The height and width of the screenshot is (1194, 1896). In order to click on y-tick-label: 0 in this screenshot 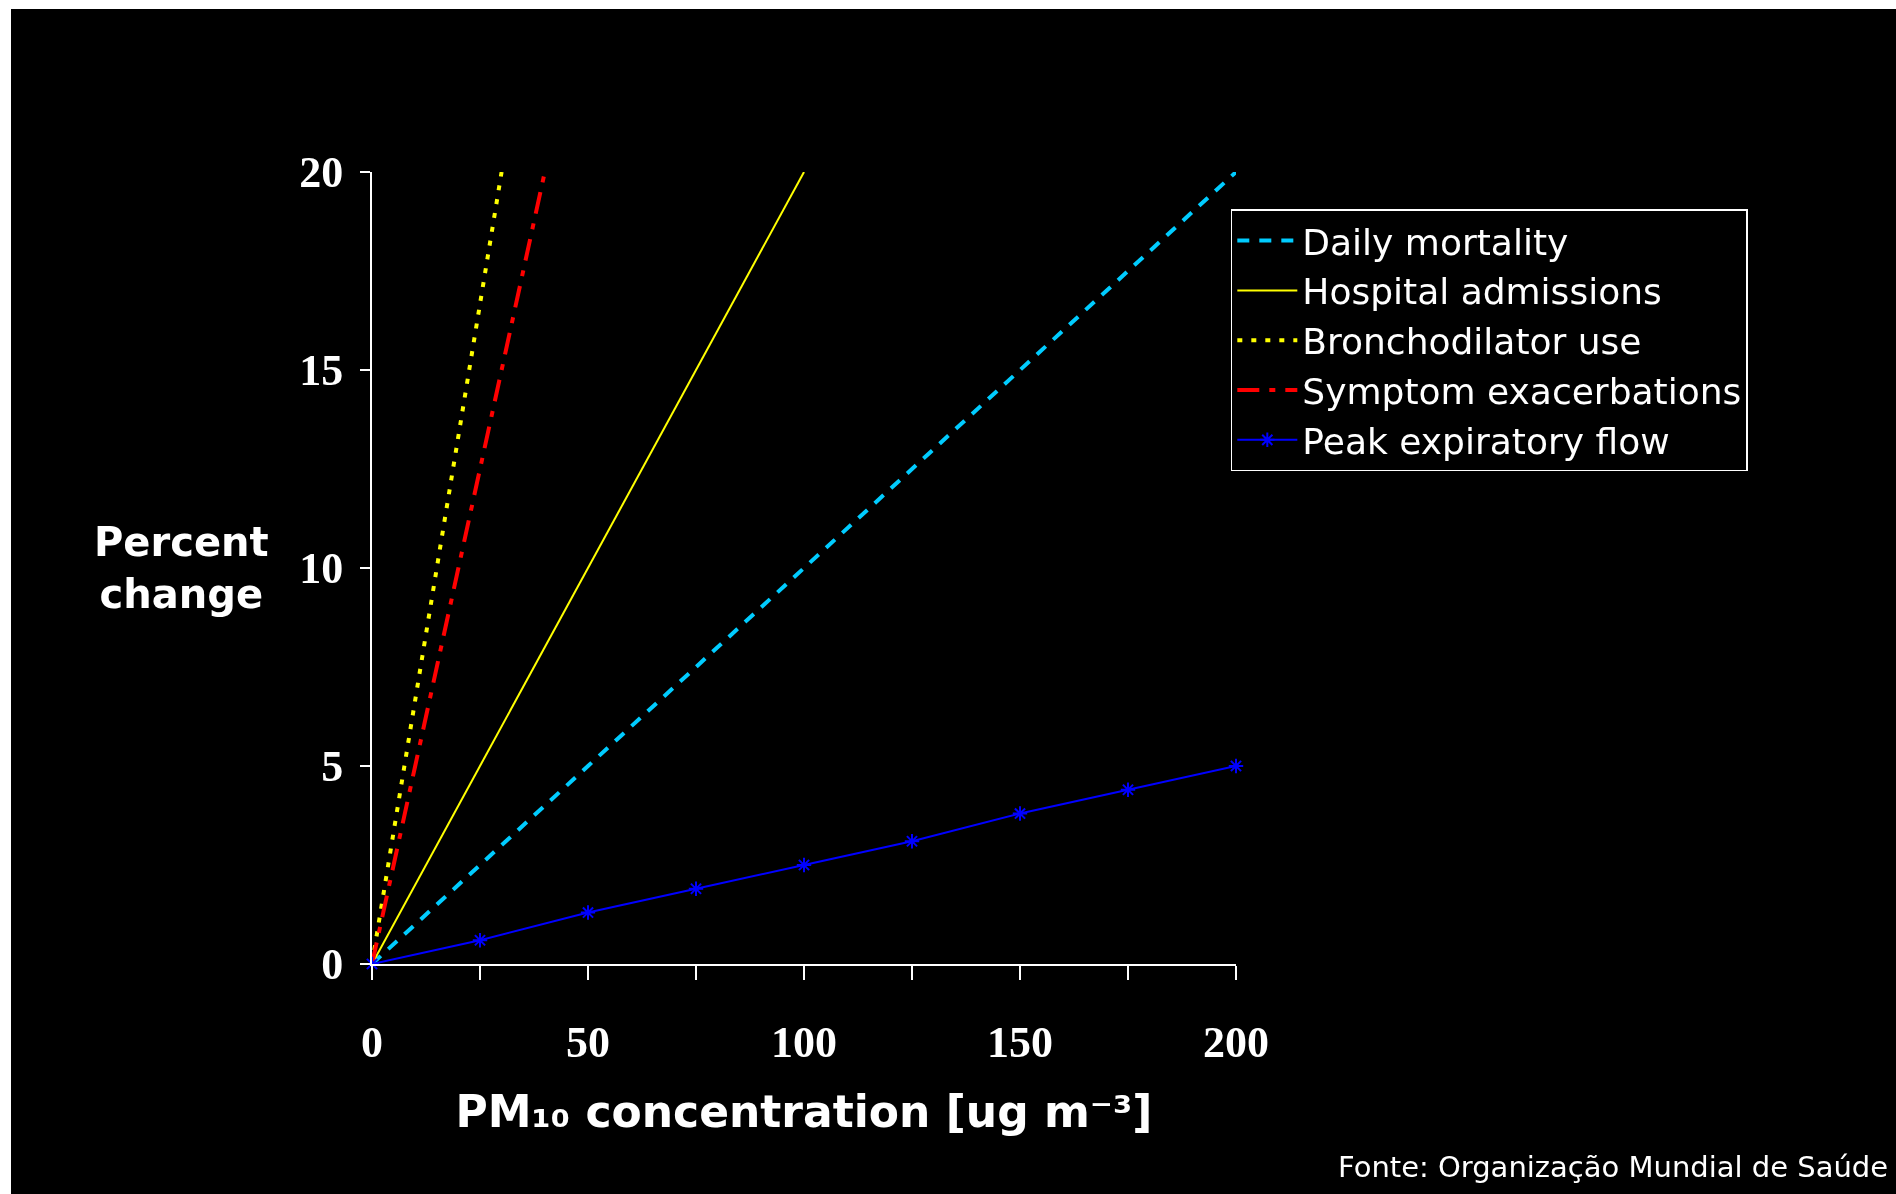, I will do `click(332, 965)`.